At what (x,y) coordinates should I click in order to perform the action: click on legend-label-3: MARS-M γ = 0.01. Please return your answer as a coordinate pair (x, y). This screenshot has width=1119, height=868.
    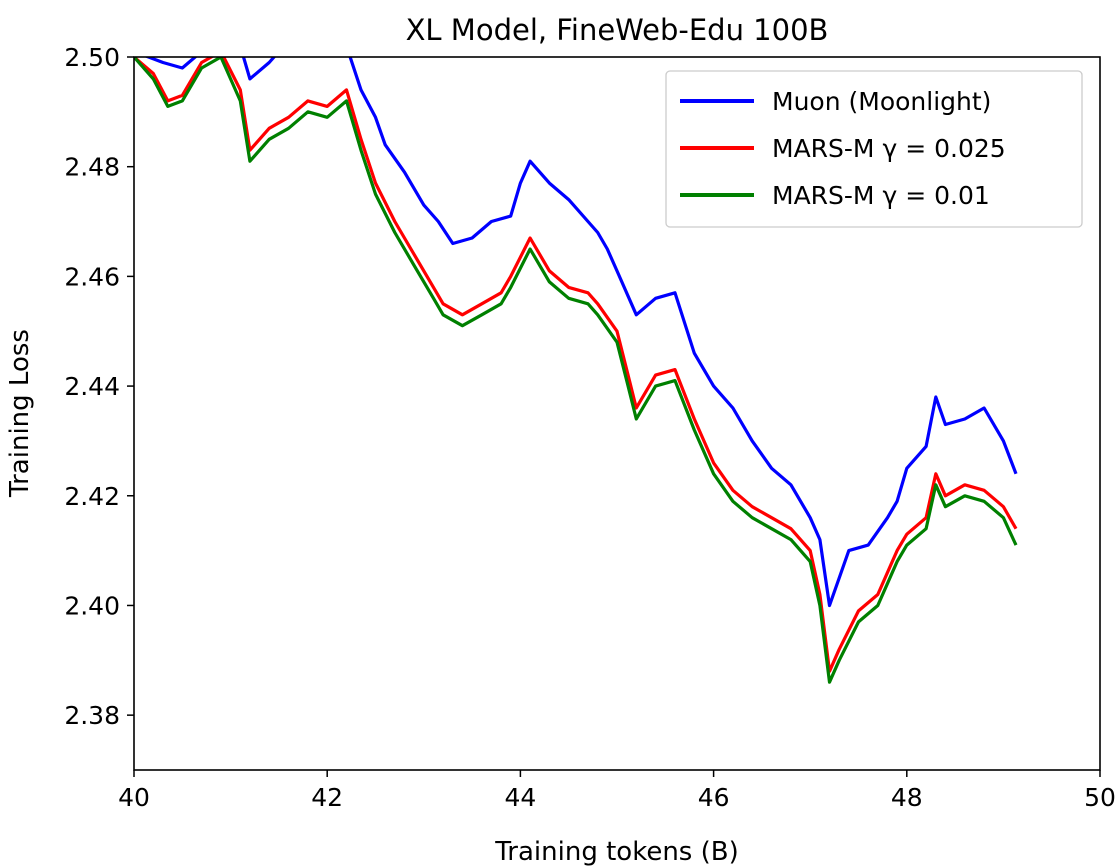
    Looking at the image, I should click on (881, 195).